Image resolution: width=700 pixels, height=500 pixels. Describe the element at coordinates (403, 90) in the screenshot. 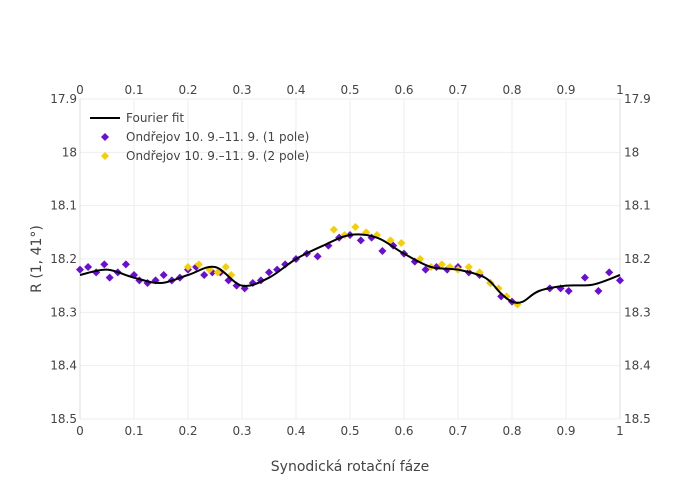

I see `x-tick-label-top: 0.6` at that location.